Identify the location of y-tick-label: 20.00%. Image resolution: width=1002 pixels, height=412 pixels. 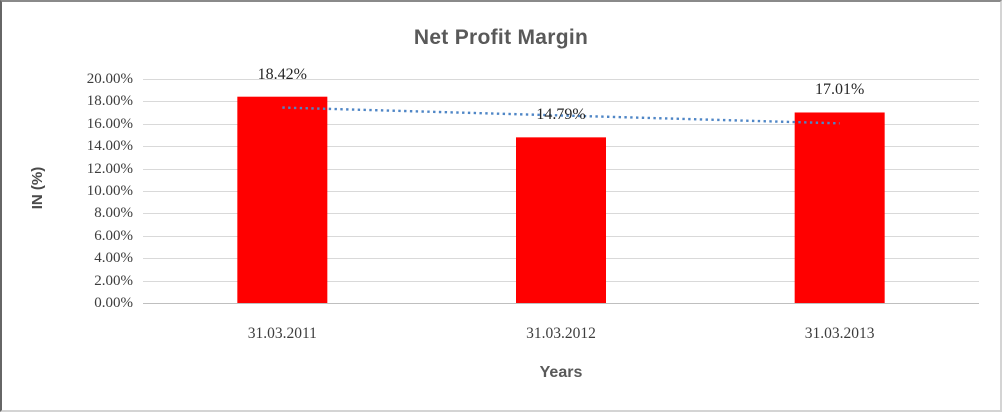
(109, 79).